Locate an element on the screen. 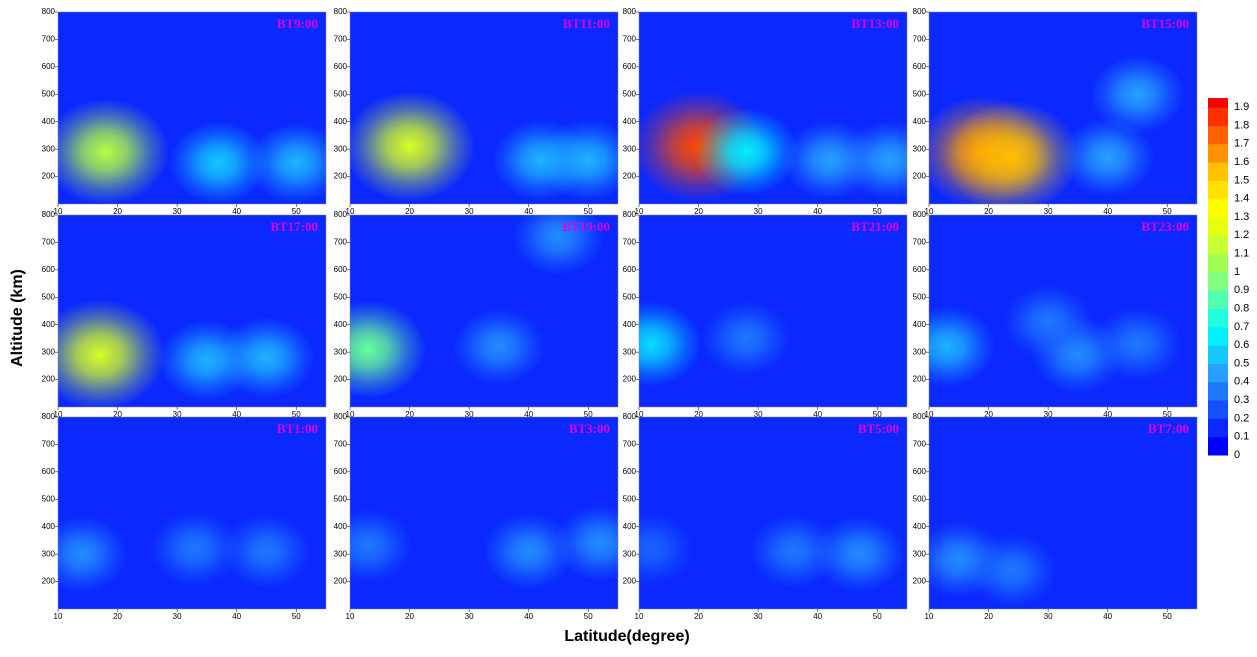 The height and width of the screenshot is (657, 1257). panel-title: BT23:00 is located at coordinates (1165, 226).